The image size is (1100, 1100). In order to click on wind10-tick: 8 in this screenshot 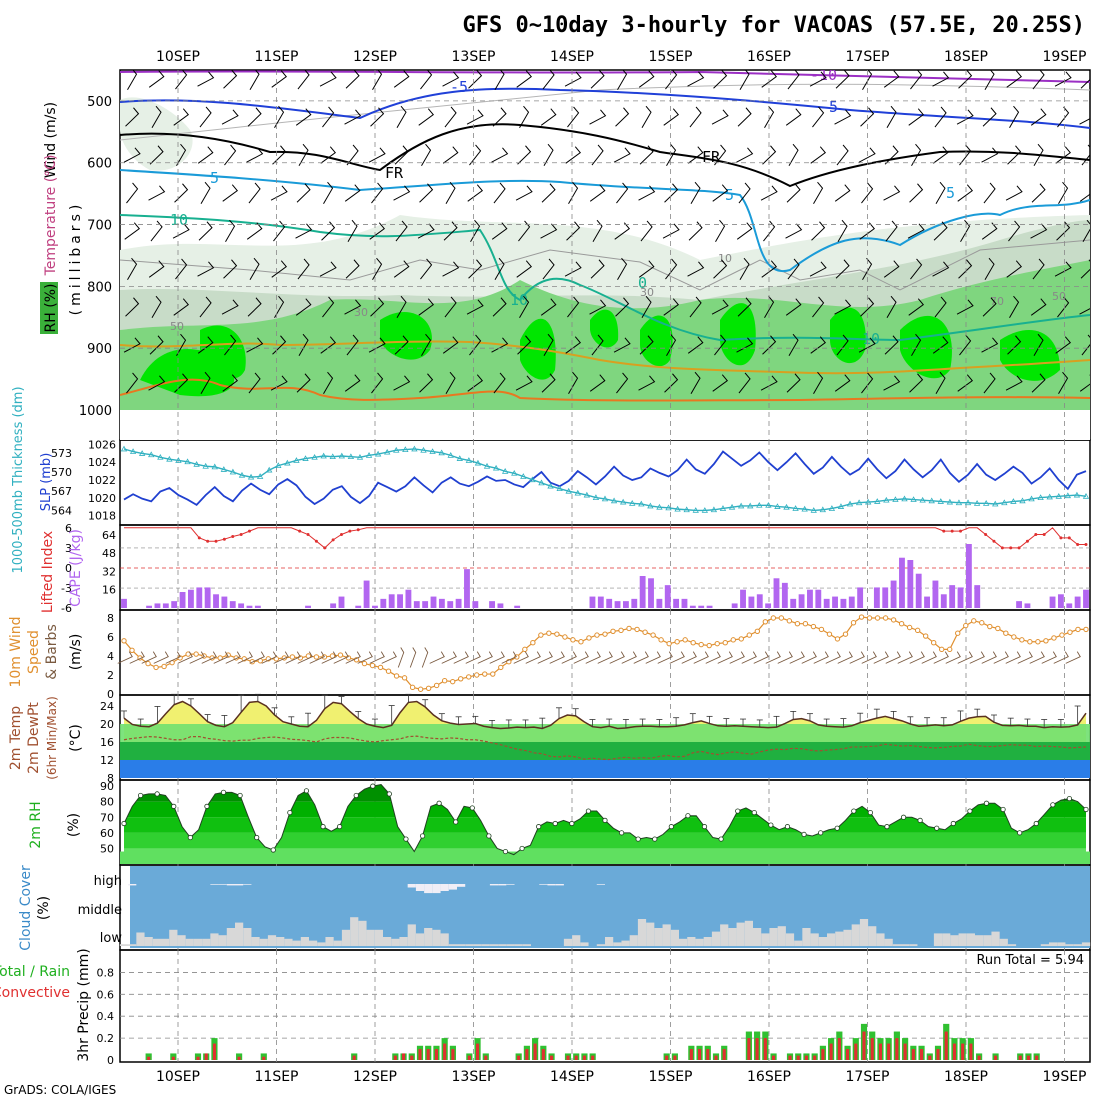, I will do `click(110, 618)`.